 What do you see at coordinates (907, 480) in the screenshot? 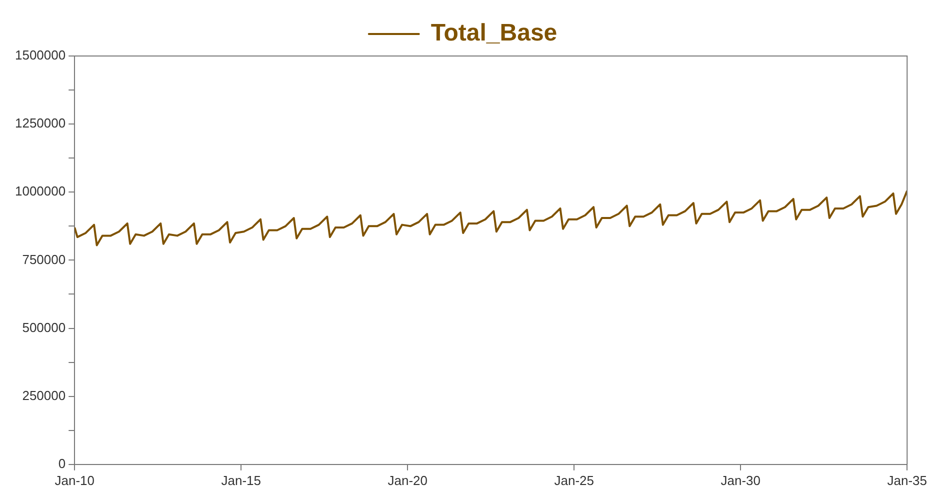
I see `x-tick-label: Jan-35` at bounding box center [907, 480].